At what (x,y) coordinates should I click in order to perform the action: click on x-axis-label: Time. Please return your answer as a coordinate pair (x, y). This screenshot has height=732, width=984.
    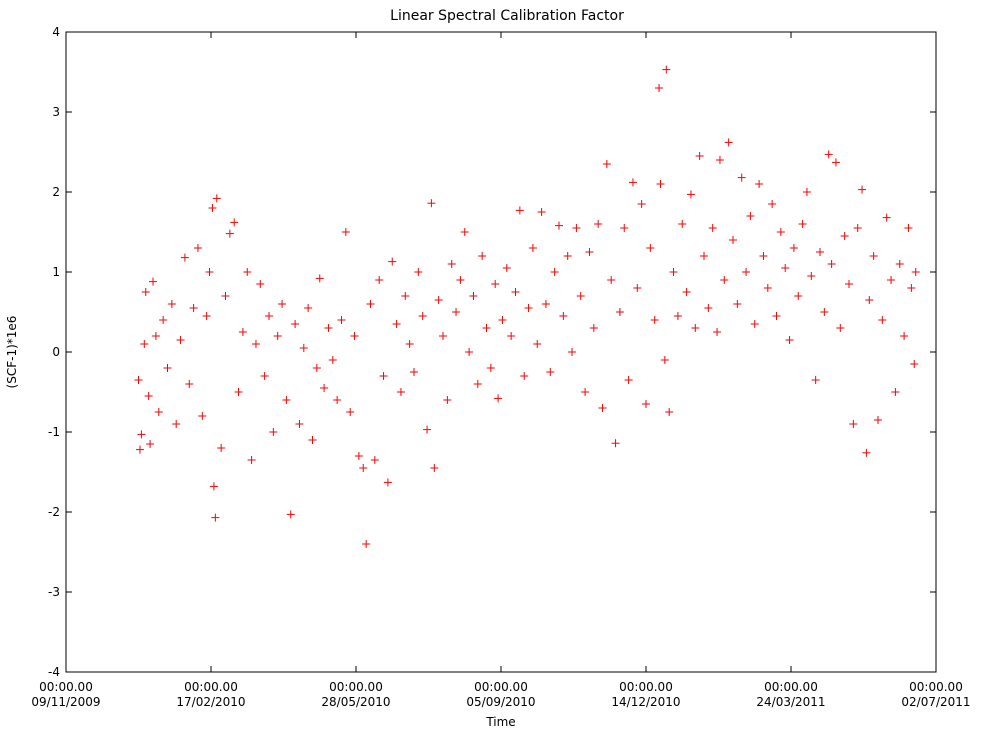
    Looking at the image, I should click on (500, 722).